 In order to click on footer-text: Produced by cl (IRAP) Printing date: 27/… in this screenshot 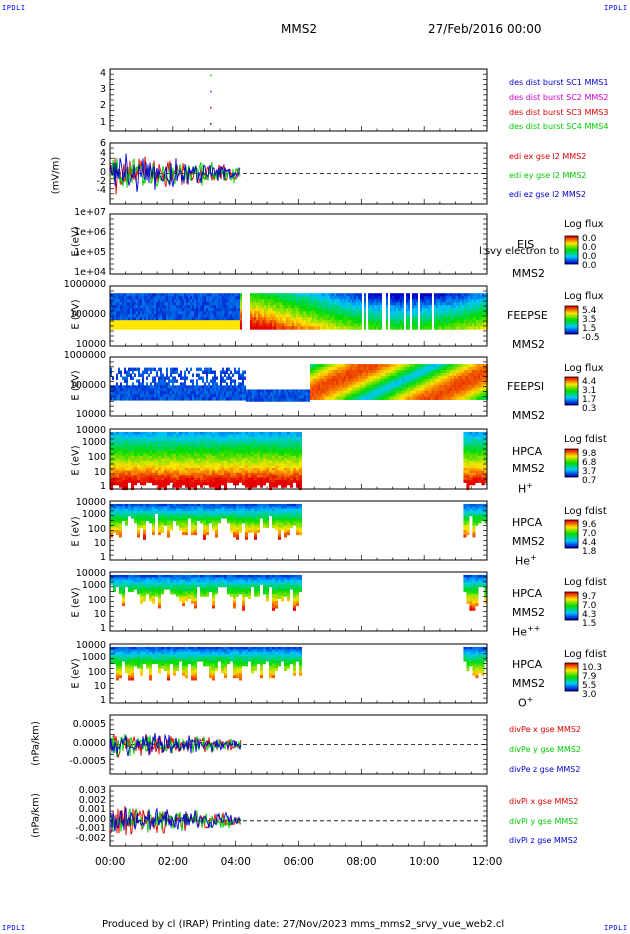, I will do `click(303, 924)`.